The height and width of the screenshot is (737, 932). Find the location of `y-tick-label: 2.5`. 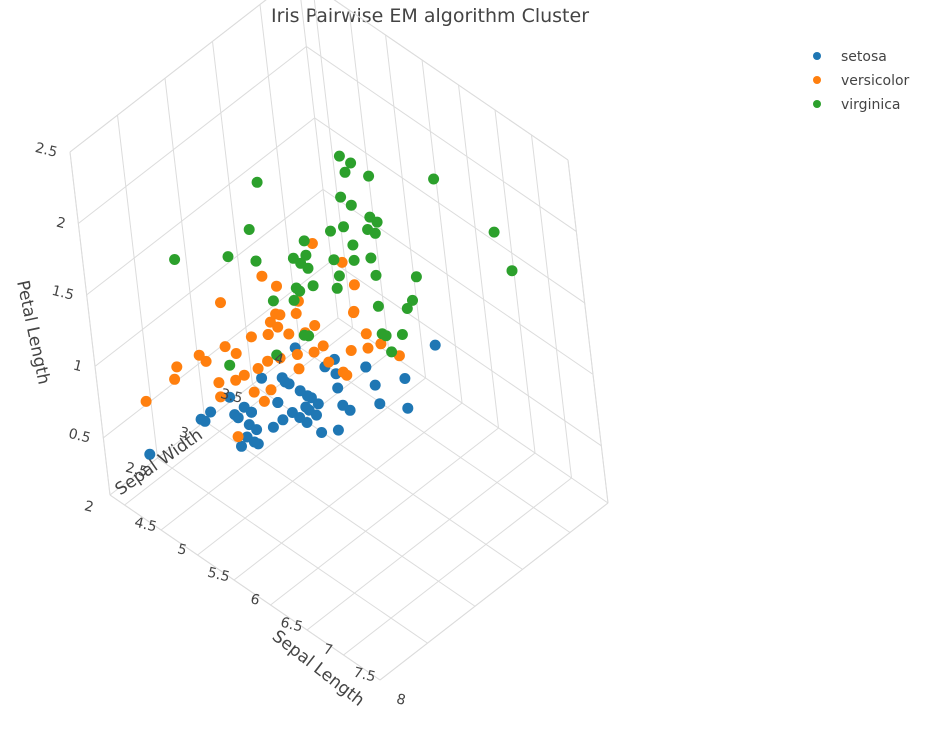

y-tick-label: 2.5 is located at coordinates (136, 470).